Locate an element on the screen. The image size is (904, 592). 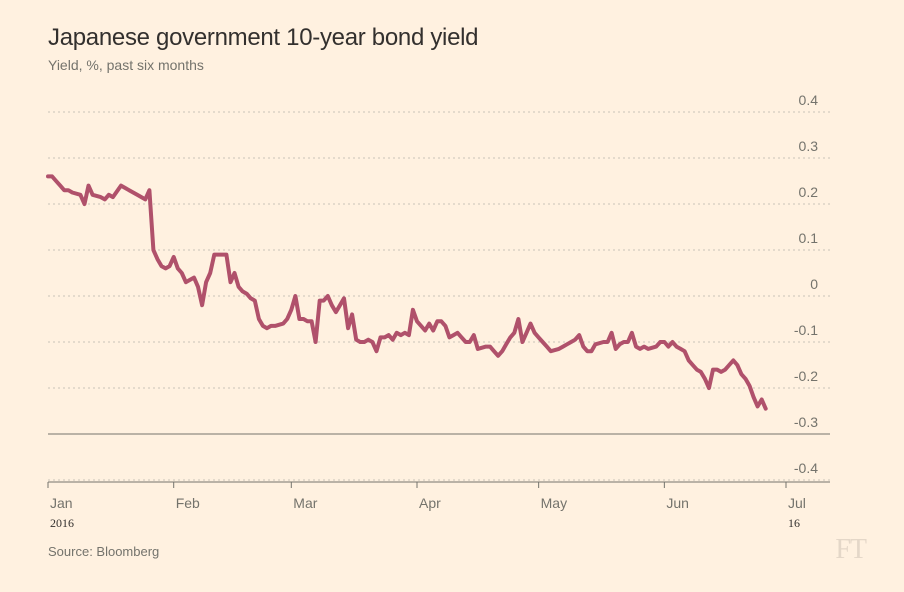
y-tick-label: 0.3 is located at coordinates (809, 146).